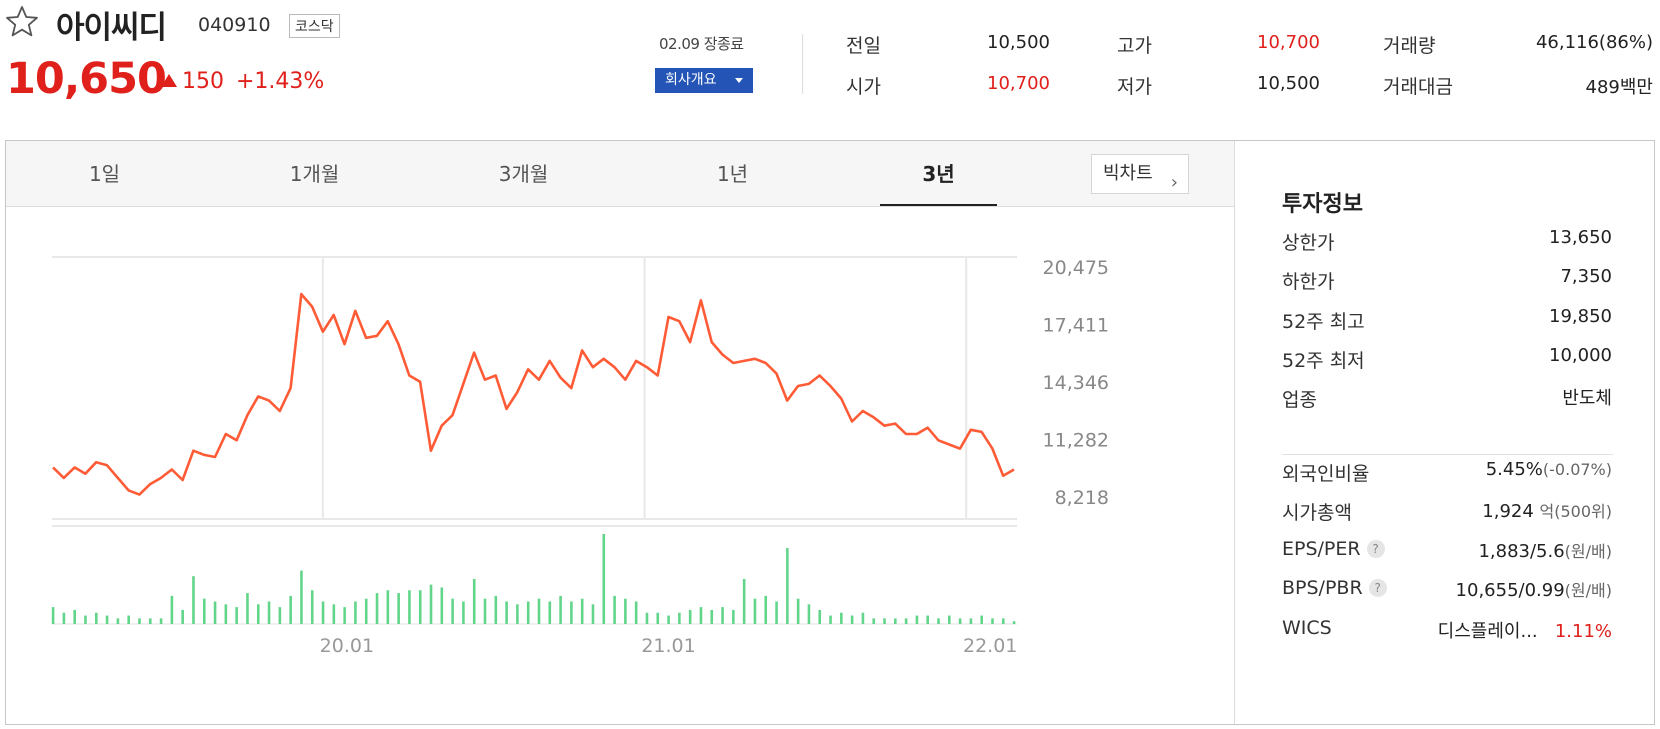  I want to click on invest-title: 투자정보, so click(1322, 204).